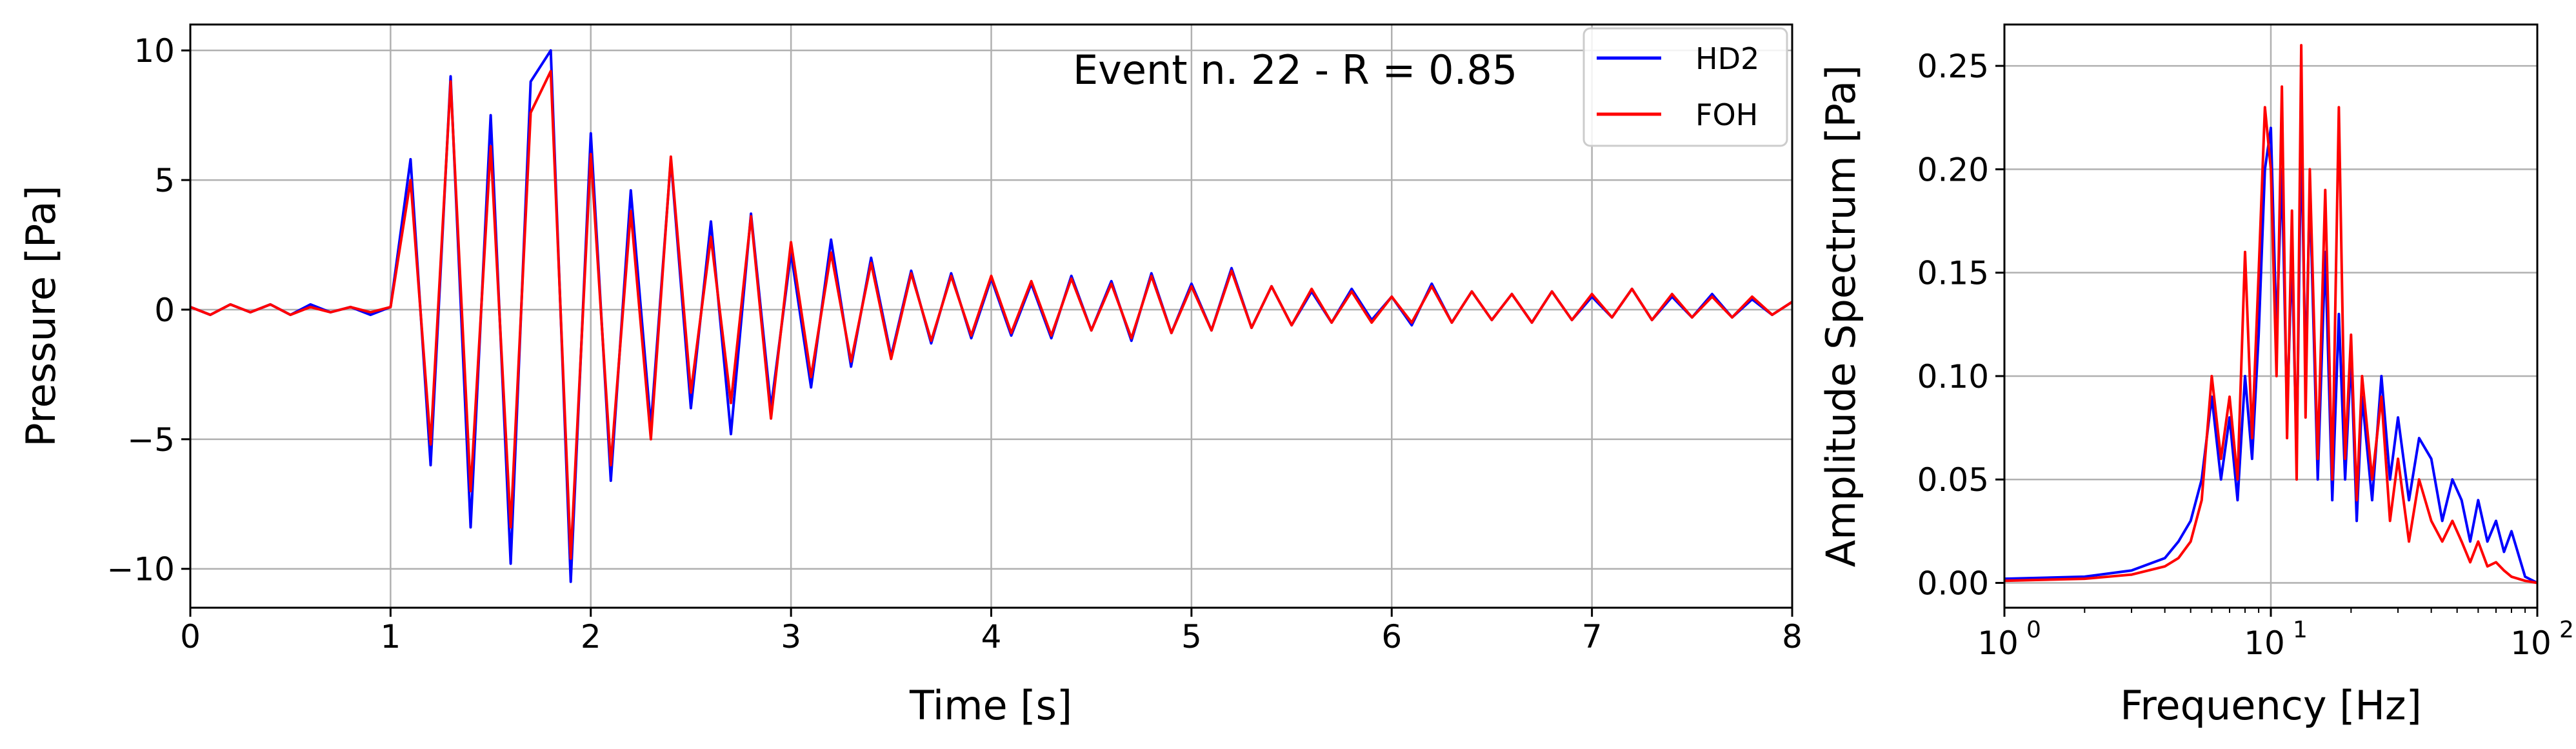  Describe the element at coordinates (1726, 114) in the screenshot. I see `legend-label-foh: FOH` at that location.